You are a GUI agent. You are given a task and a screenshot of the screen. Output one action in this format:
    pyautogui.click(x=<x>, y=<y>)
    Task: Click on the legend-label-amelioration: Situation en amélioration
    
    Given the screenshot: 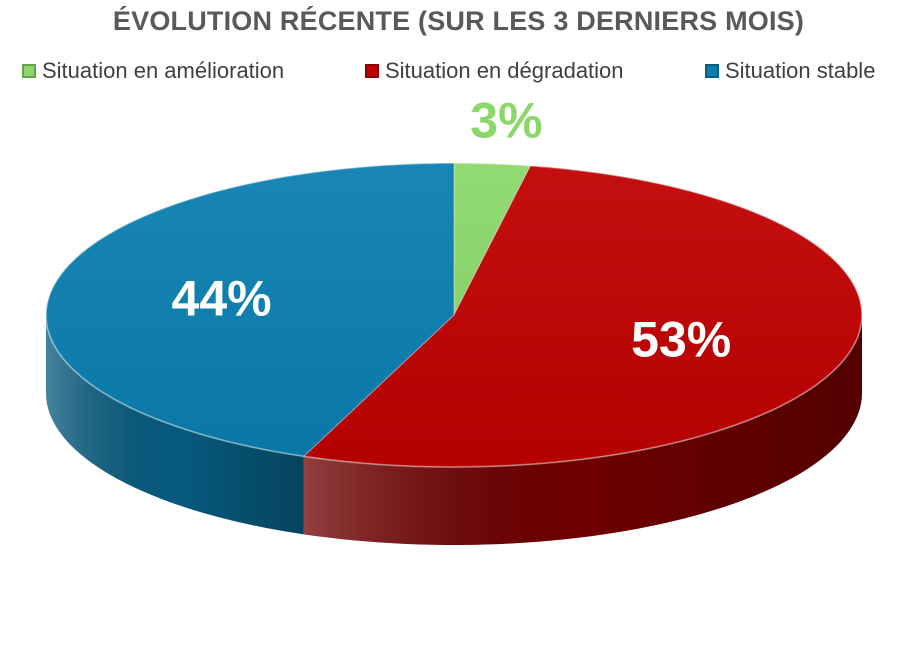 What is the action you would take?
    pyautogui.click(x=163, y=70)
    